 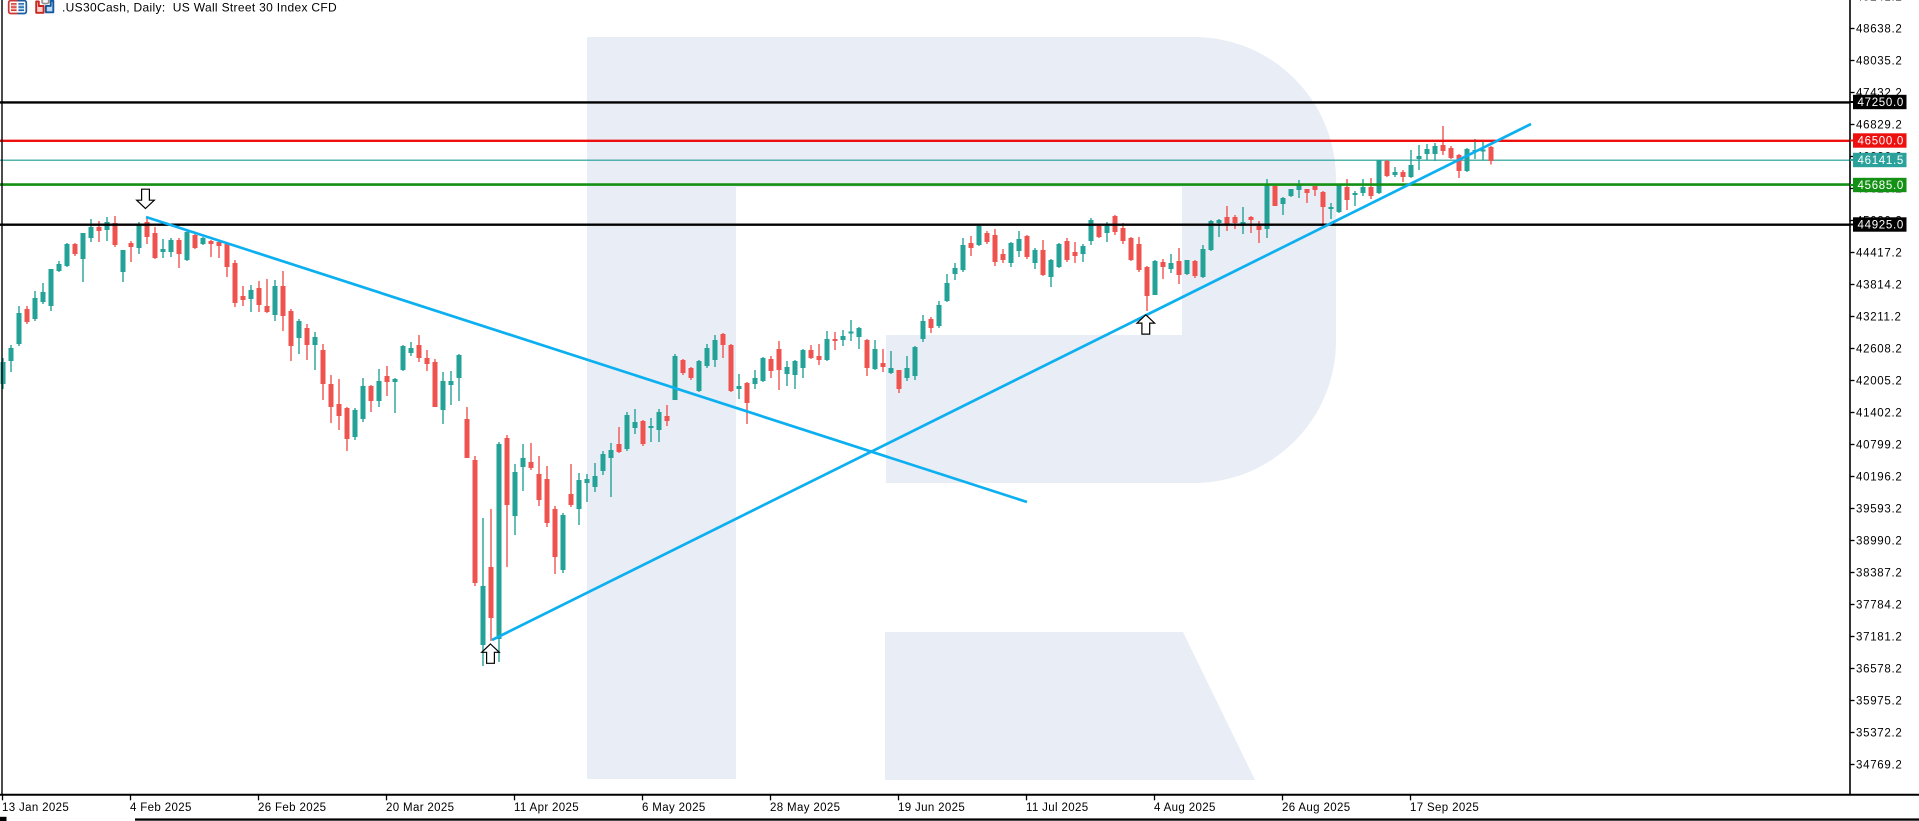 I want to click on svg-text: 37181.2, so click(x=1879, y=638).